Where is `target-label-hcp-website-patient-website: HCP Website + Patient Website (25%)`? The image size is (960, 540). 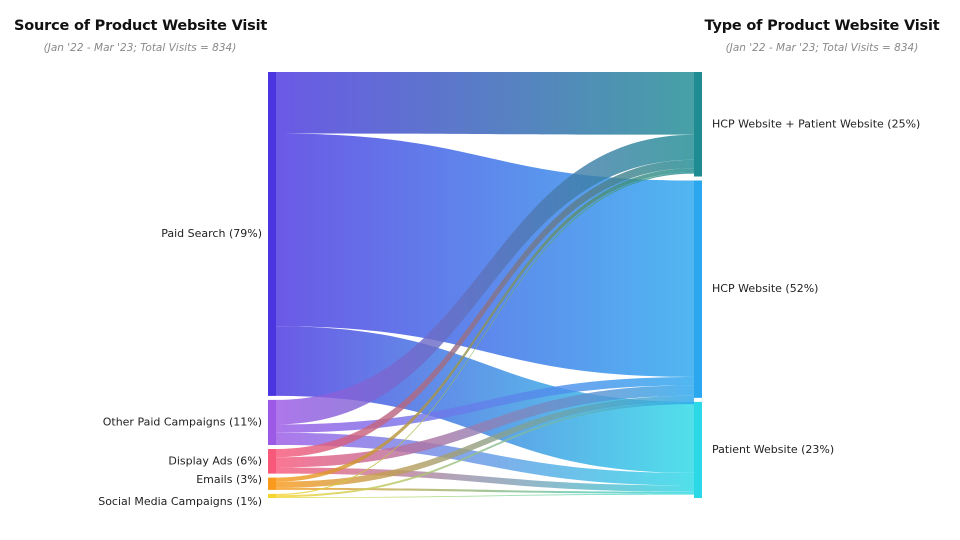 target-label-hcp-website-patient-website: HCP Website + Patient Website (25%) is located at coordinates (816, 123).